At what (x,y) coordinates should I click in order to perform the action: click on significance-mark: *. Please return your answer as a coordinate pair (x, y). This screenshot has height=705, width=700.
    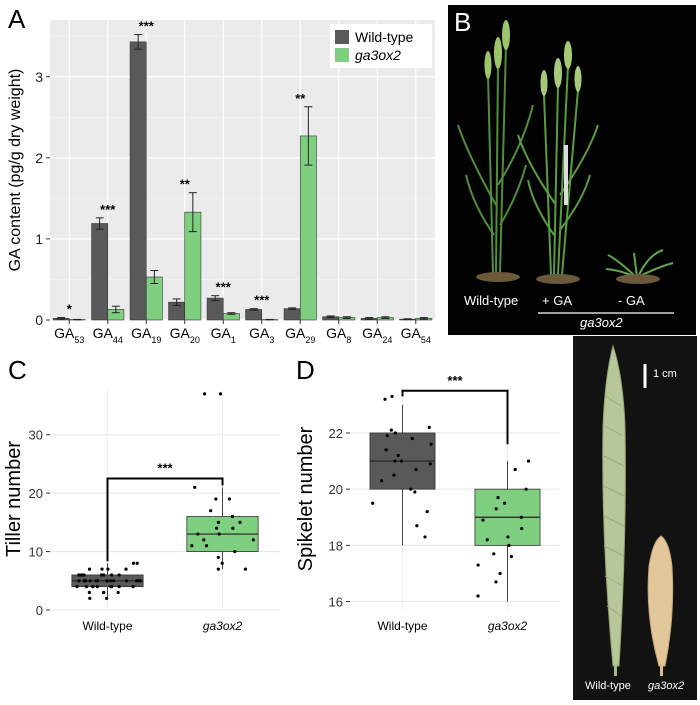
    Looking at the image, I should click on (70, 309).